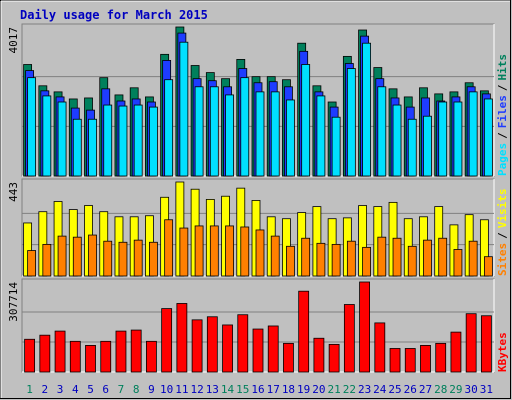  I want to click on legend: Pages / Files / Hits, so click(502, 115).